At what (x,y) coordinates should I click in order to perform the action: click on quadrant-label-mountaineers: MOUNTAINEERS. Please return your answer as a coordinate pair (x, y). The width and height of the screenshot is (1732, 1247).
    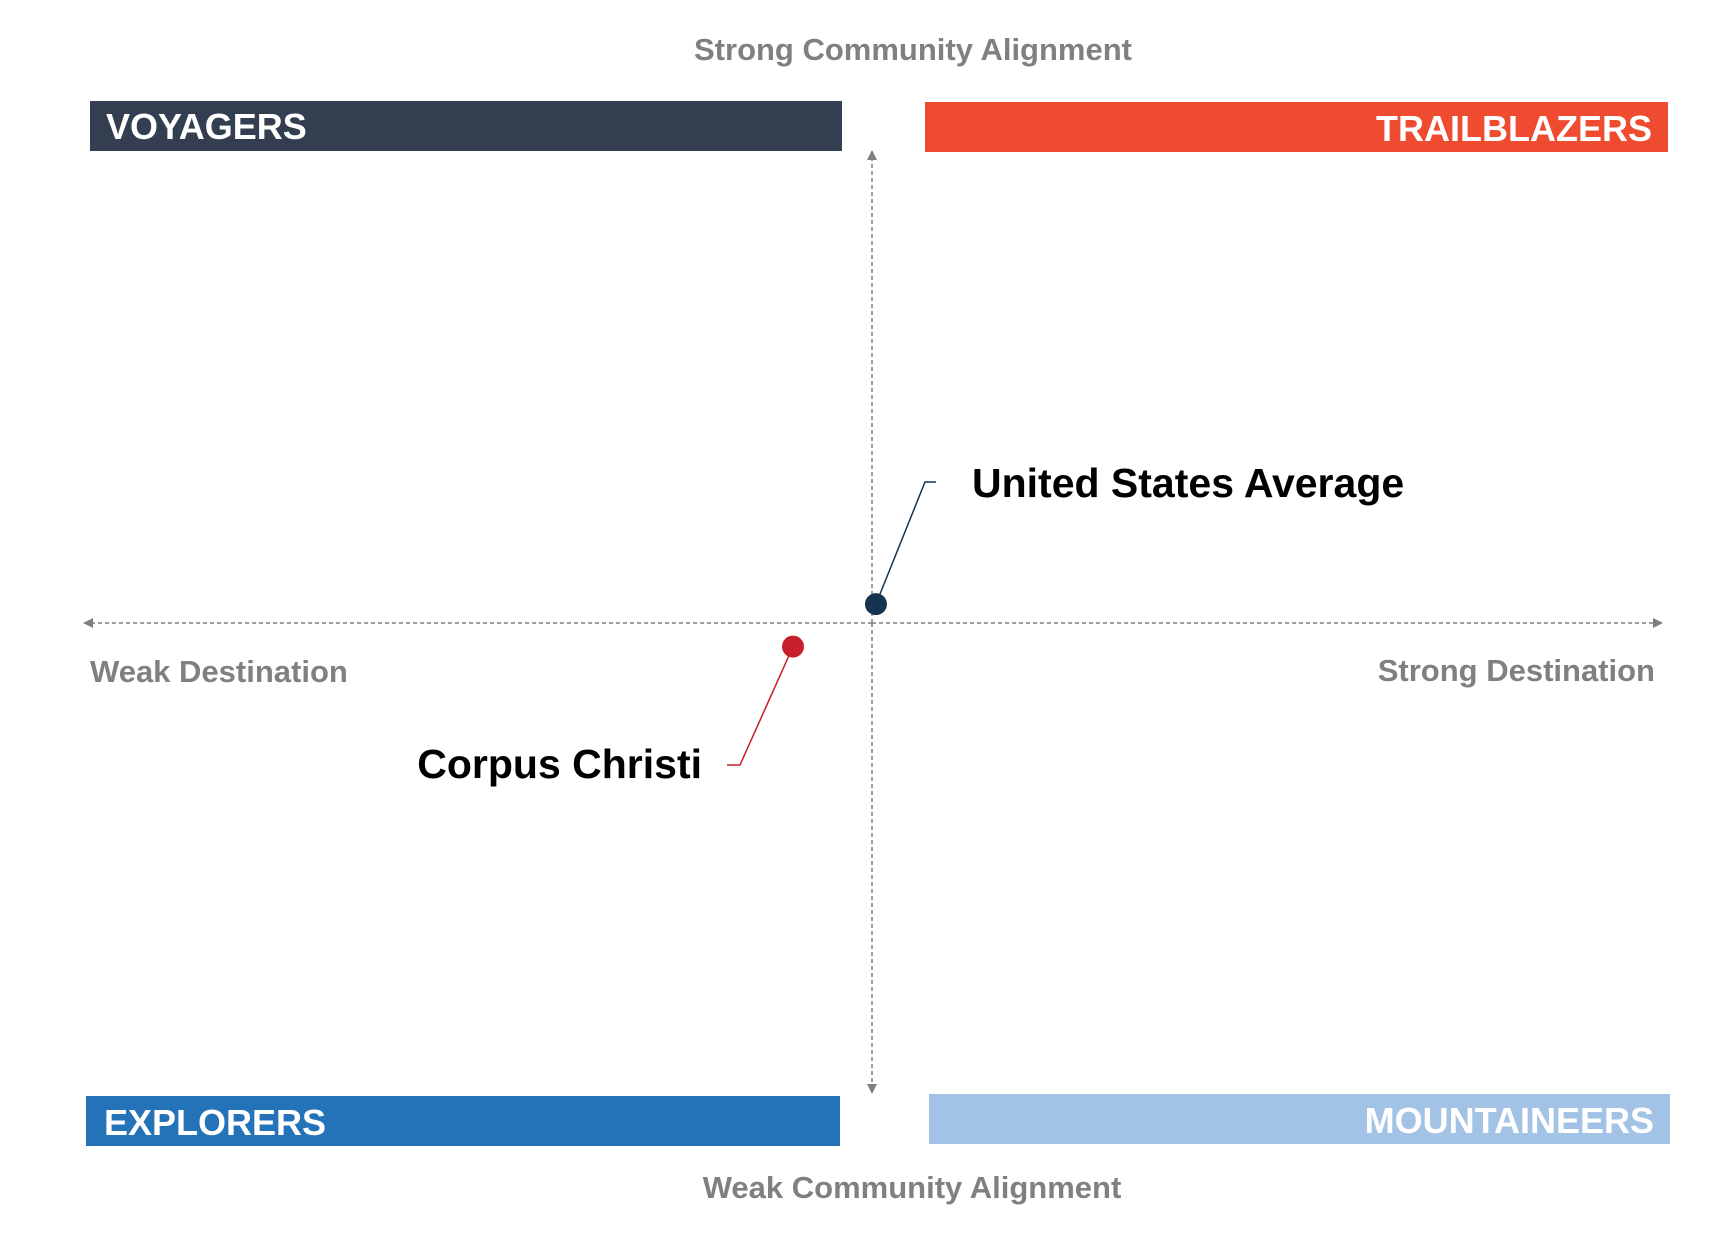
    Looking at the image, I should click on (1509, 1120).